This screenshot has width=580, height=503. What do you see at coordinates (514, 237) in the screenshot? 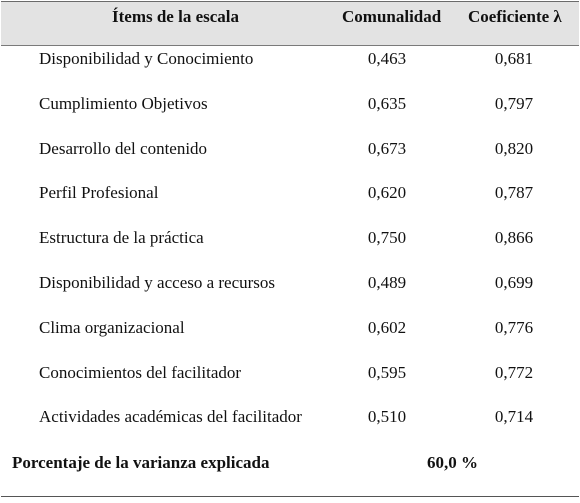
I see `row-coefficient: 0,866` at bounding box center [514, 237].